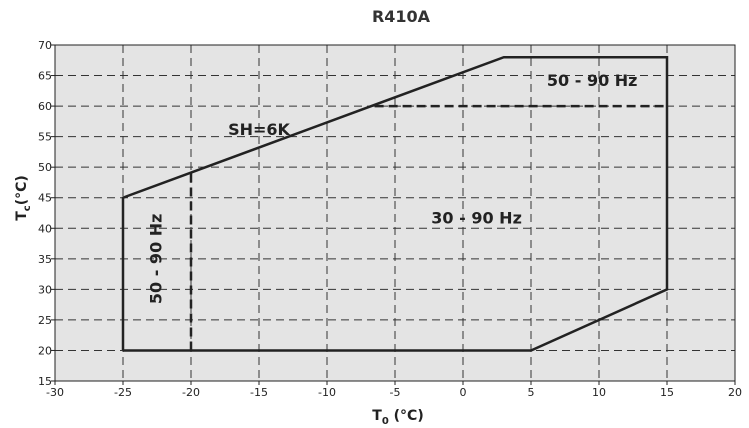  What do you see at coordinates (45, 350) in the screenshot?
I see `y-tick-label: 20` at bounding box center [45, 350].